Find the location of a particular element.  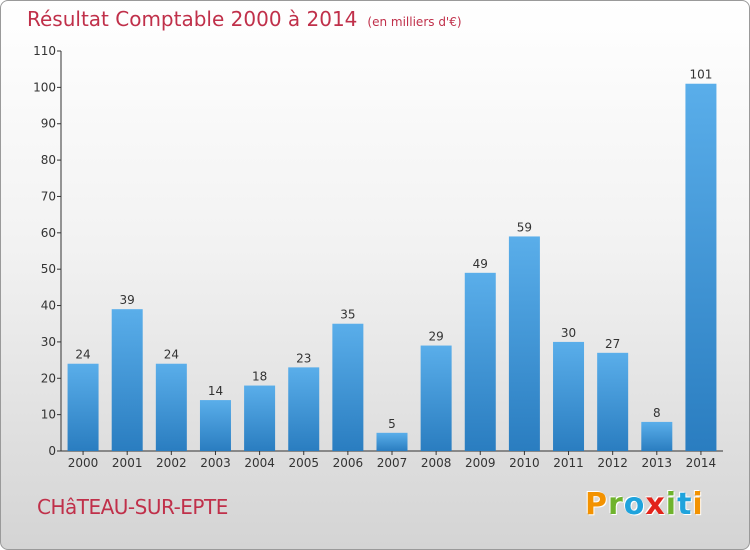

proxiti-logo: Proxiti is located at coordinates (644, 504).